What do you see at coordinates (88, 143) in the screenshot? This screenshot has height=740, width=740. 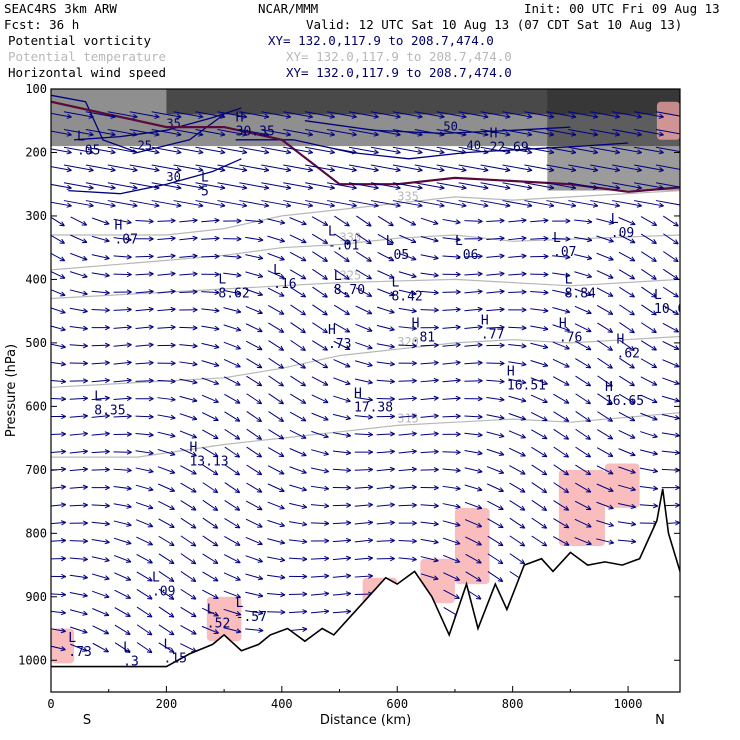 I see `low-center: L.05` at bounding box center [88, 143].